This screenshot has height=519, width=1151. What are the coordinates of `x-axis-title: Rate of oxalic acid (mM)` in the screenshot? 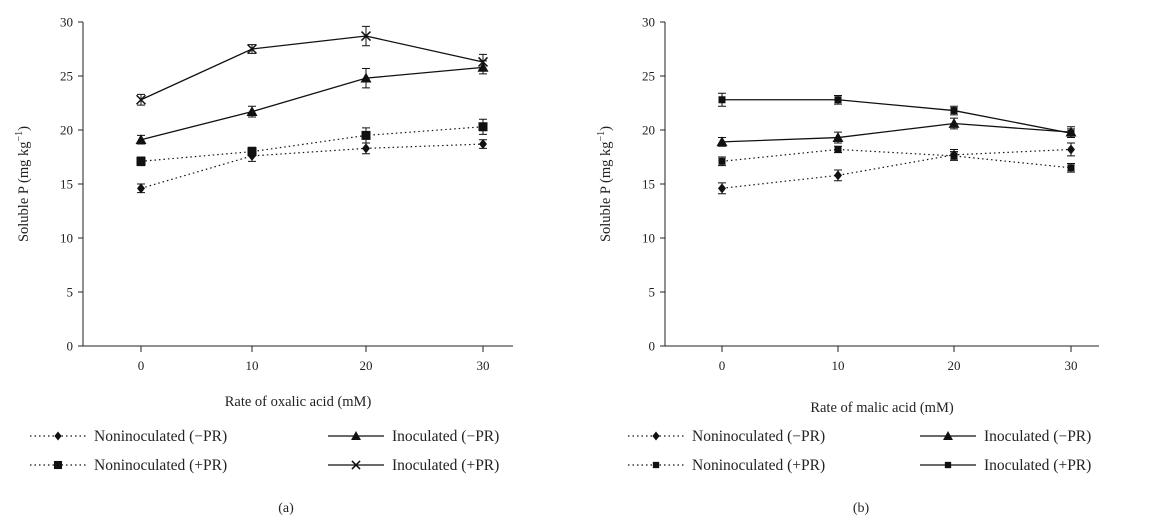 It's located at (298, 402).